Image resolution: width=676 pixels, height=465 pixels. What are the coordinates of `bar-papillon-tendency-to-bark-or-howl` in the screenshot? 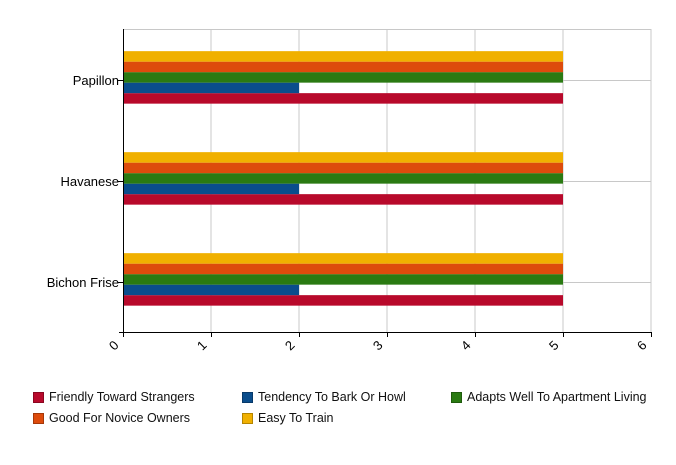 It's located at (211, 88).